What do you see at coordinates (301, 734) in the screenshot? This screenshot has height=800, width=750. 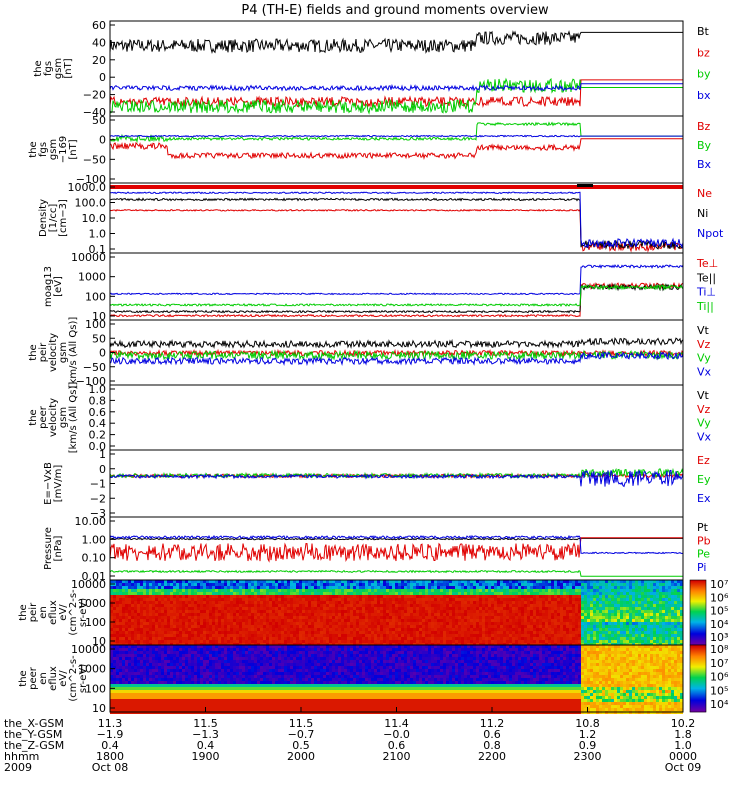 I see `x-tick-label: −0.7` at bounding box center [301, 734].